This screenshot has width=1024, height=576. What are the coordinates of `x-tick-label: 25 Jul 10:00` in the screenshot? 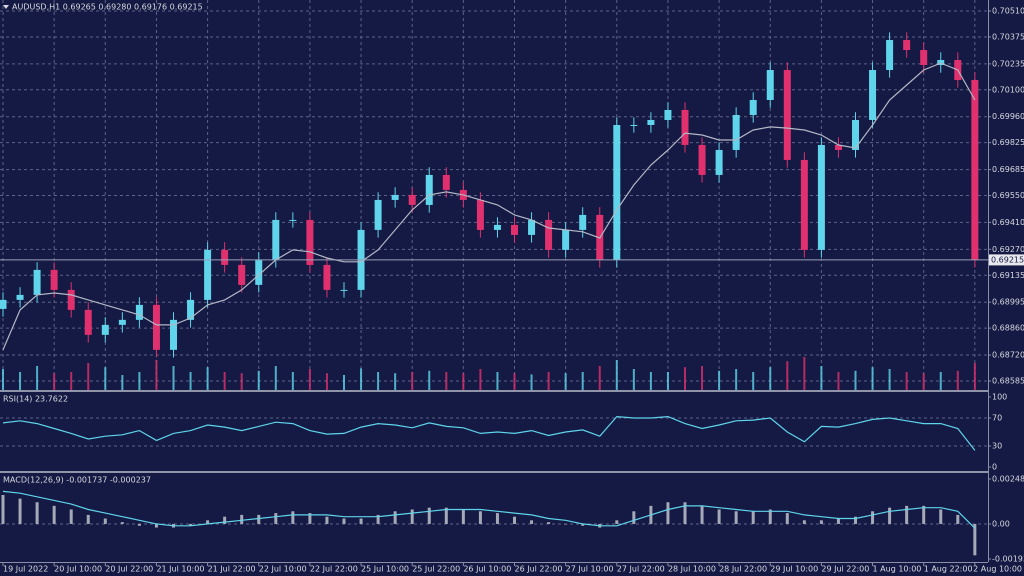 It's located at (385, 569).